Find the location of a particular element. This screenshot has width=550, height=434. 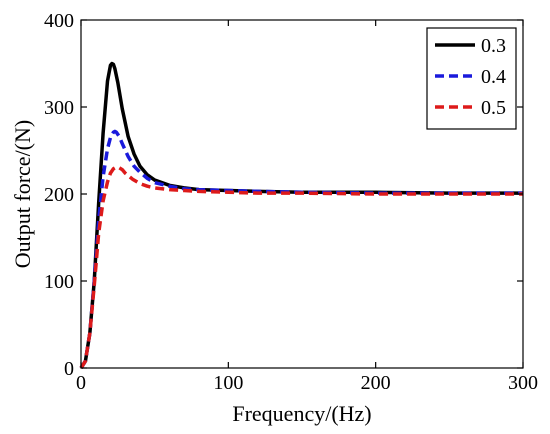

legend: 0.3 0.4 0.5 is located at coordinates (471, 78).